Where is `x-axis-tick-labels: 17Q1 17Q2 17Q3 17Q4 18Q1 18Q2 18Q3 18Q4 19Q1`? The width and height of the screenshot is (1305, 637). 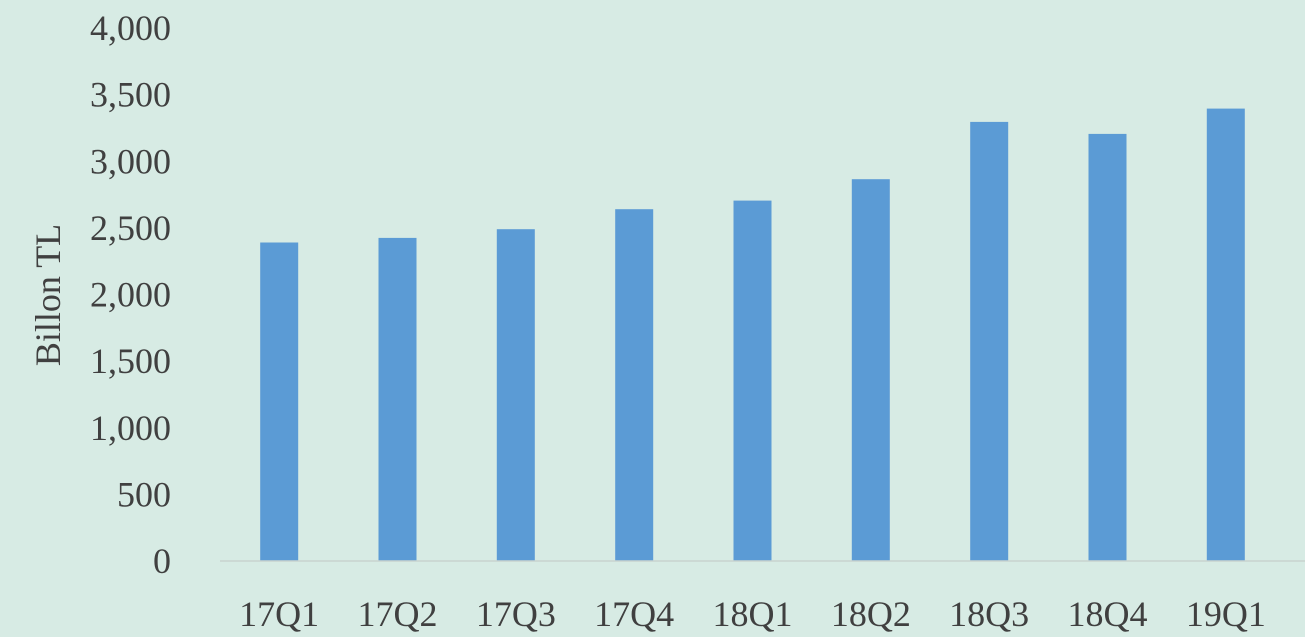 x-axis-tick-labels: 17Q1 17Q2 17Q3 17Q4 18Q1 18Q2 18Q3 18Q4 19Q1 is located at coordinates (752, 614).